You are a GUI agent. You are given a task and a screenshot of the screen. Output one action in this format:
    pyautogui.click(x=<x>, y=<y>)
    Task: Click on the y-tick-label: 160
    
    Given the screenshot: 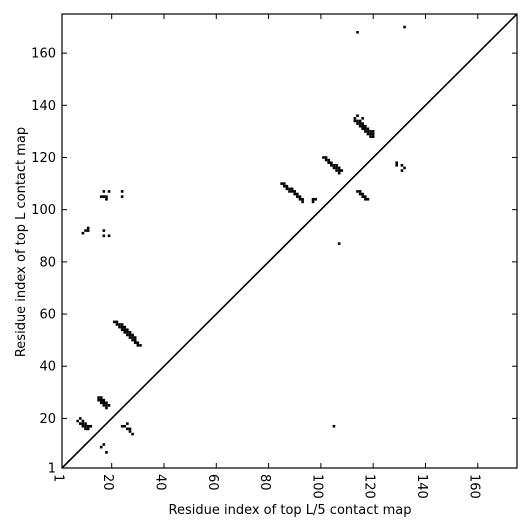 What is the action you would take?
    pyautogui.click(x=43, y=54)
    